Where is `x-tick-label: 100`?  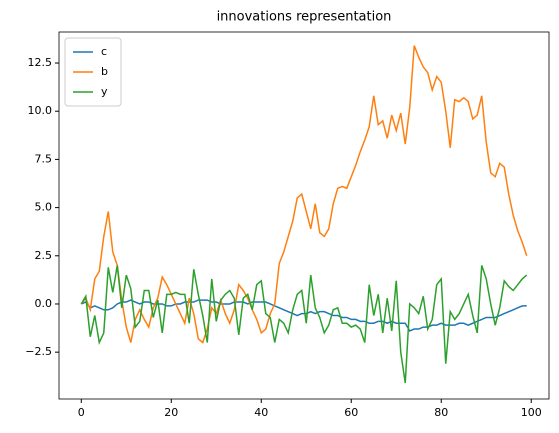 x-tick-label: 100 is located at coordinates (531, 412).